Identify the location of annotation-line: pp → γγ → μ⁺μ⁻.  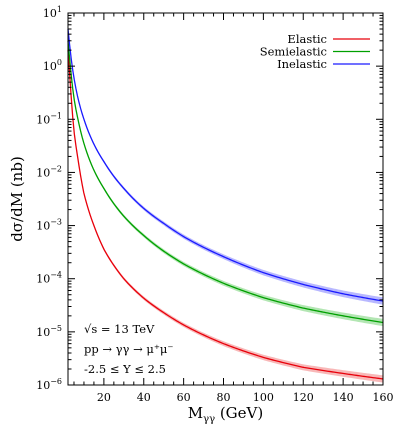
(128, 349).